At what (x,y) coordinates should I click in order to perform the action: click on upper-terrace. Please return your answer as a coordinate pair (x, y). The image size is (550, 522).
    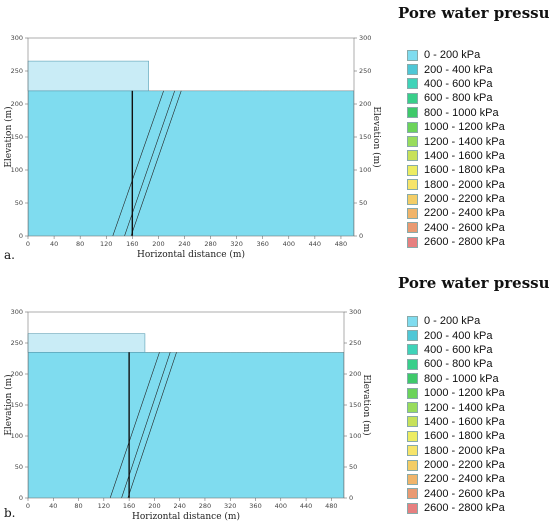
    Looking at the image, I should click on (88, 76).